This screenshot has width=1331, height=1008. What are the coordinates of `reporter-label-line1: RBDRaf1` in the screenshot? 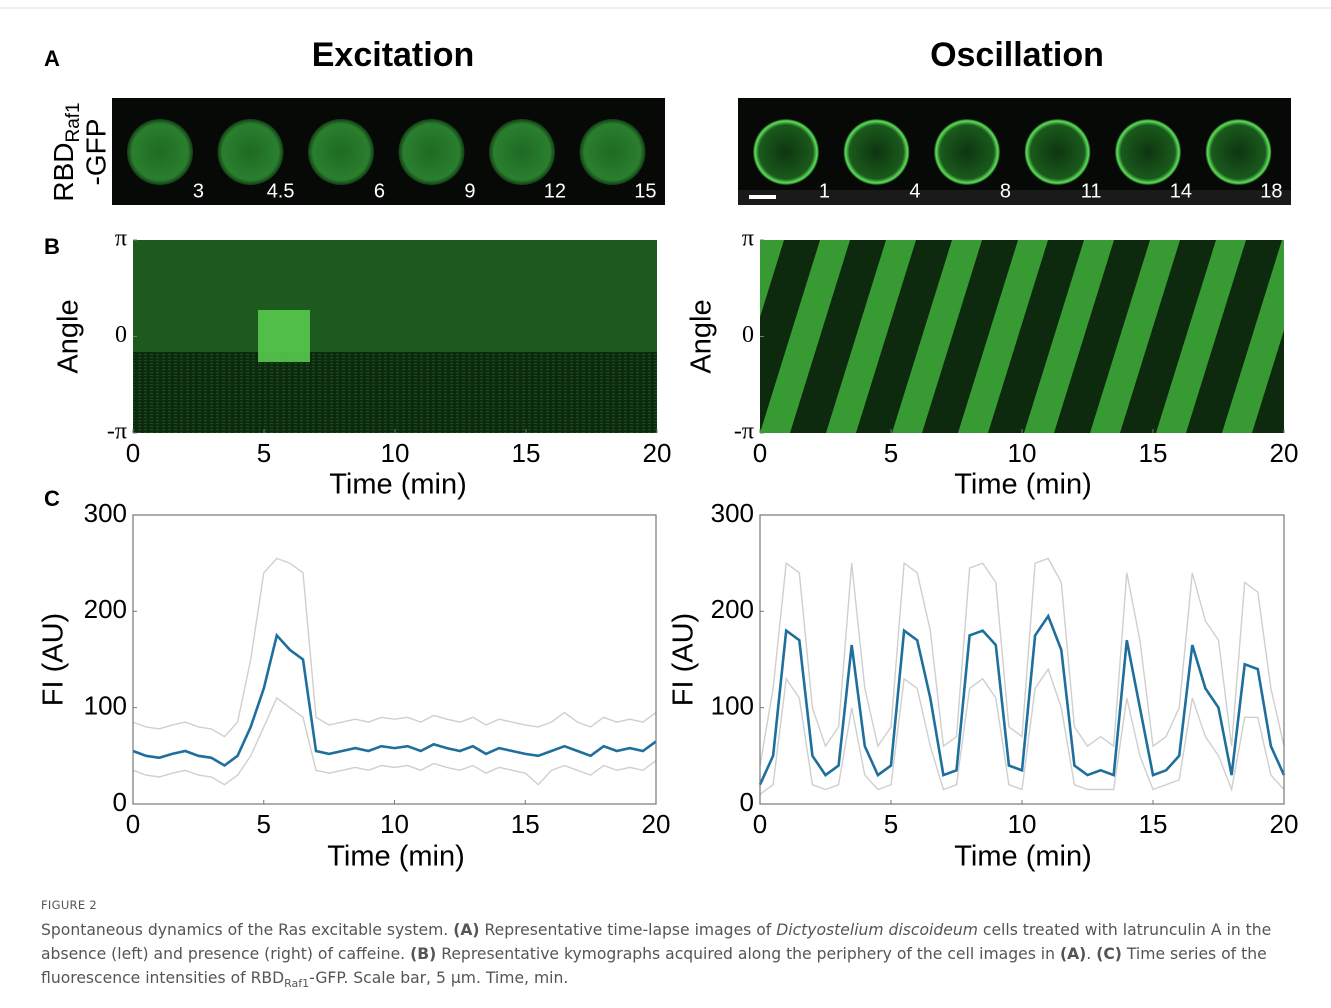 It's located at (66, 151).